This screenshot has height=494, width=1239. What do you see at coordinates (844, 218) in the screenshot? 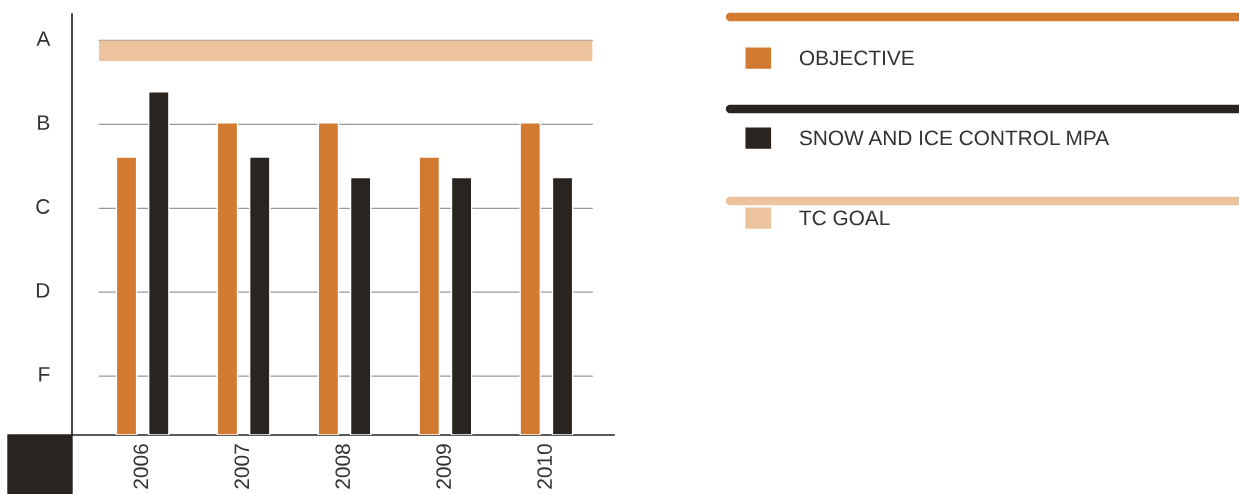
I see `legend-label: TC GOAL` at bounding box center [844, 218].